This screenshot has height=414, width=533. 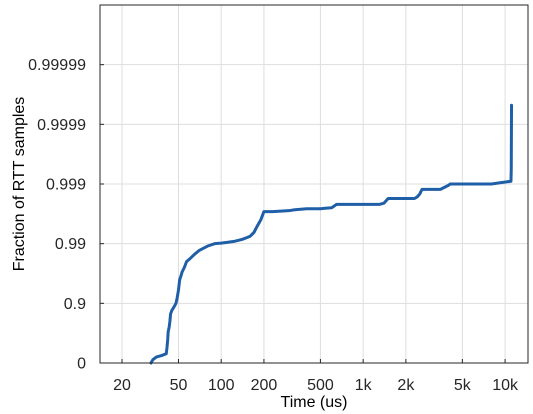 I want to click on x-tick-label: 20, so click(x=122, y=385).